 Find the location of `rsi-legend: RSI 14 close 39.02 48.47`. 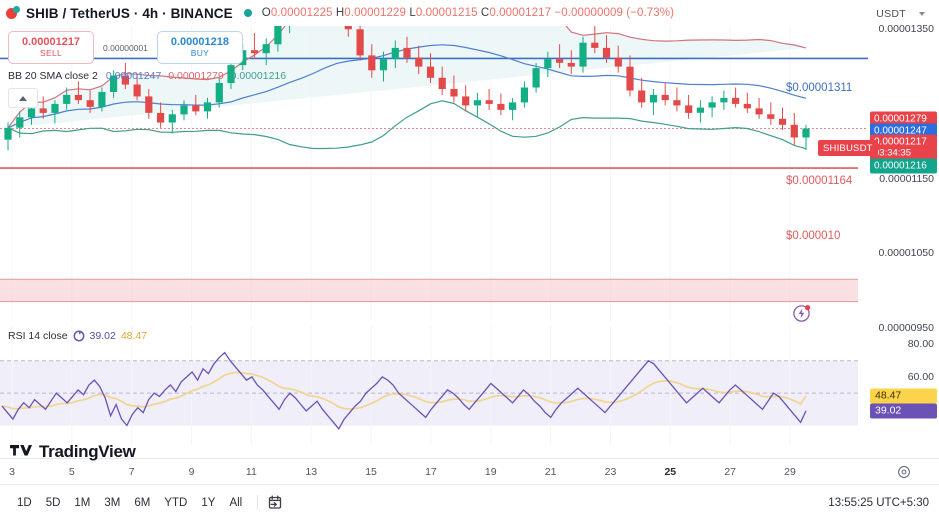

rsi-legend: RSI 14 close 39.02 48.47 is located at coordinates (77, 336).